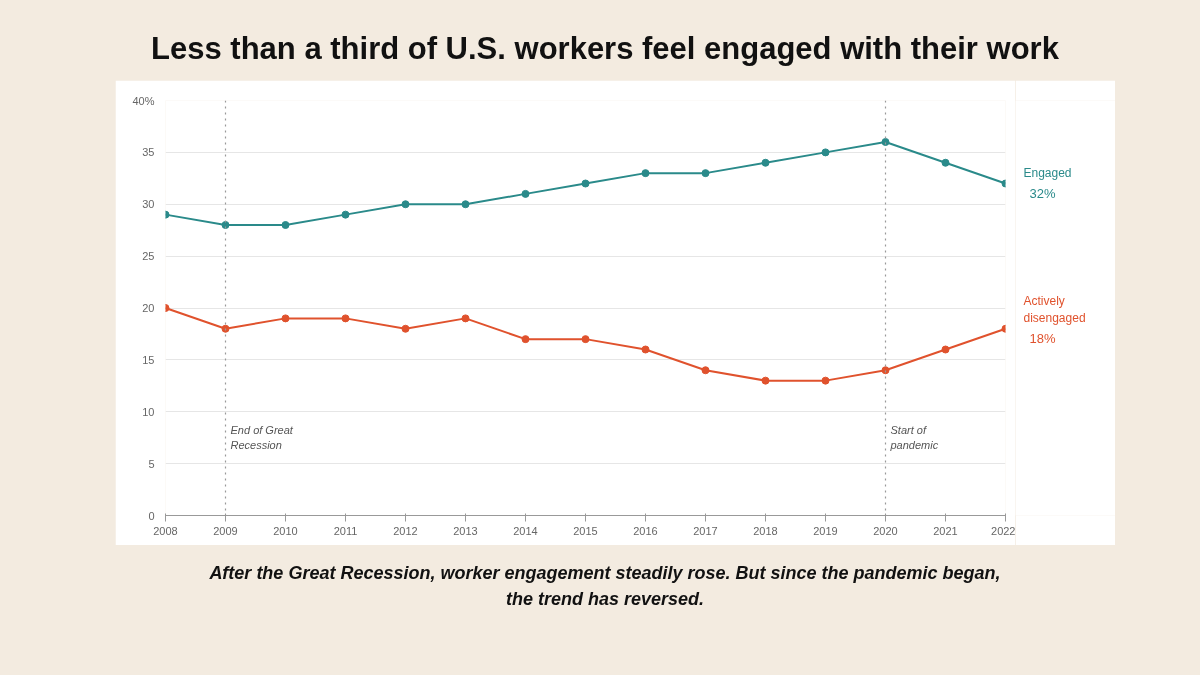  I want to click on x-tick-label: 2015, so click(585, 530).